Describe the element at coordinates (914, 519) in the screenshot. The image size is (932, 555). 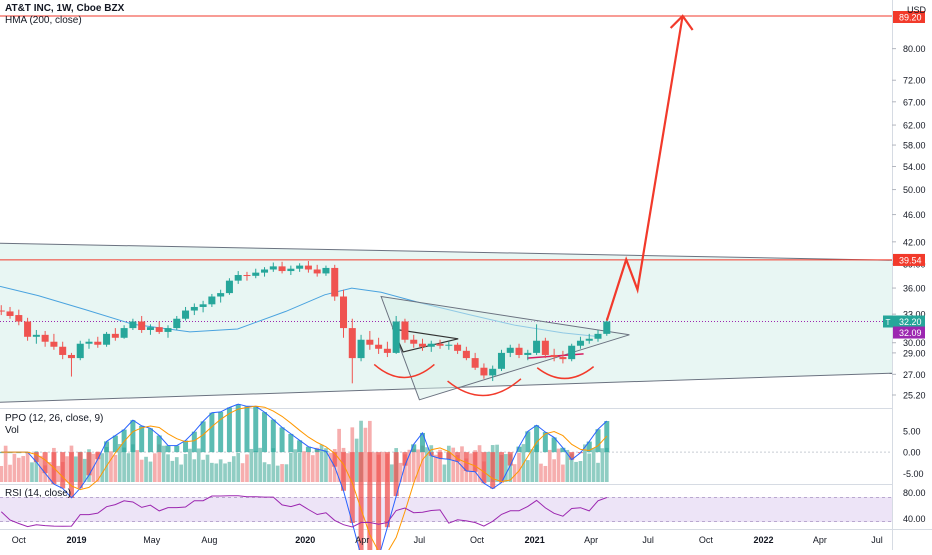
I see `rsi-axis-label: 40.00` at that location.